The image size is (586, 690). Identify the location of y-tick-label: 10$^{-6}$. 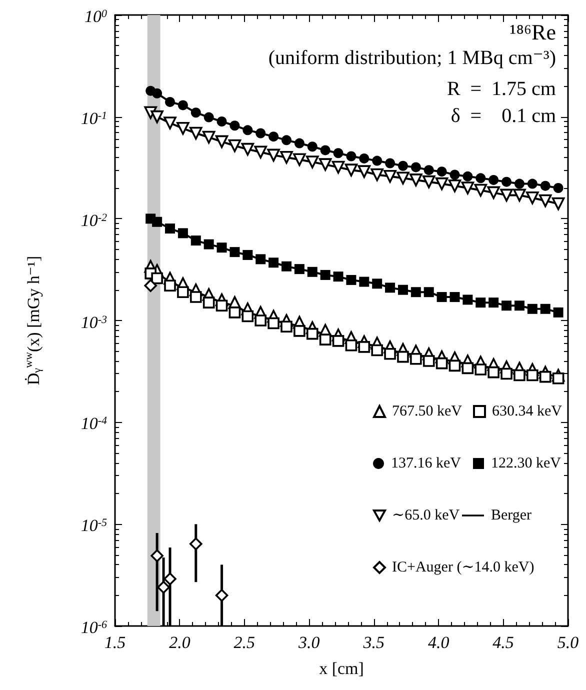
(93, 627).